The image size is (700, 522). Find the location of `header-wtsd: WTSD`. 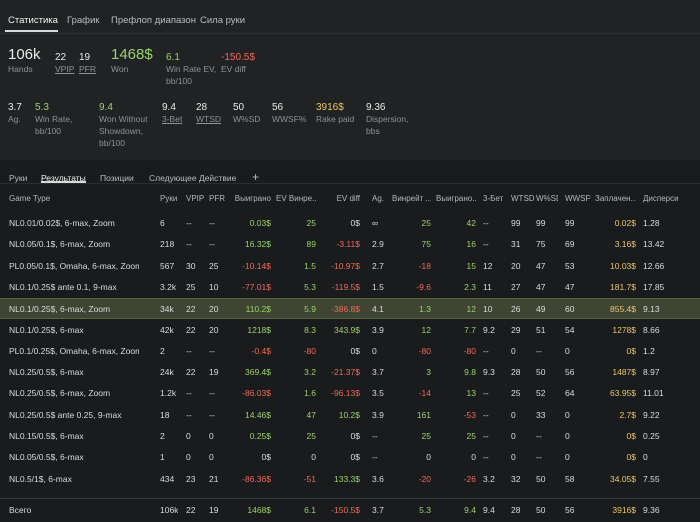

header-wtsd: WTSD is located at coordinates (523, 198).